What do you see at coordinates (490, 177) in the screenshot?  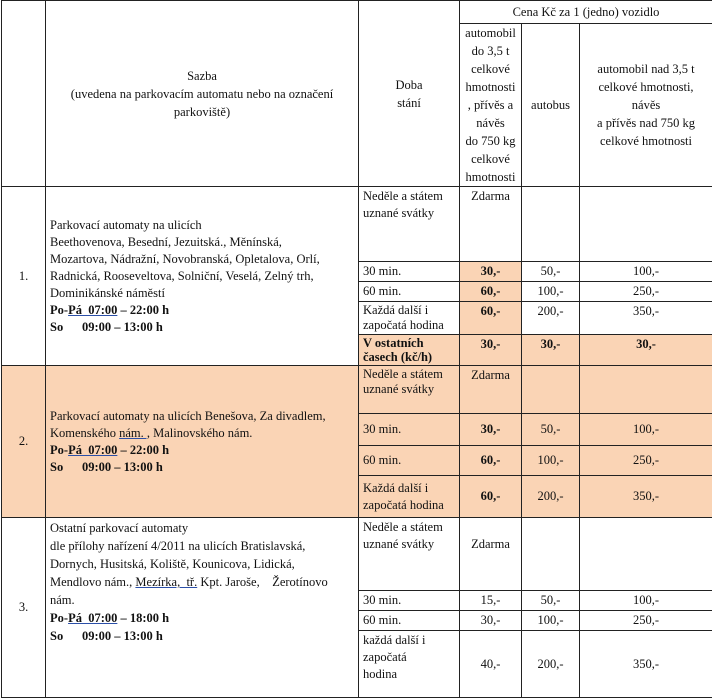 I see `t: hmotnosti` at bounding box center [490, 177].